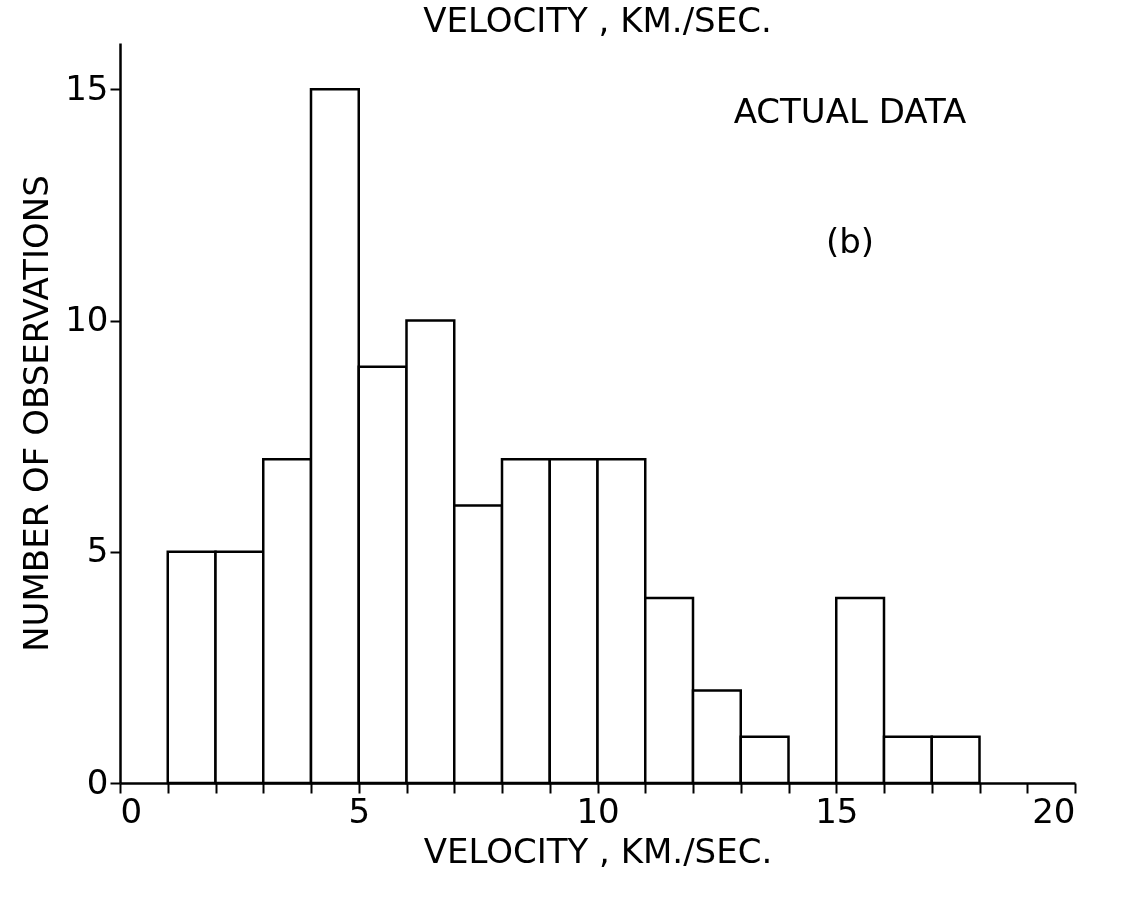 The image size is (1134, 916). Describe the element at coordinates (97, 550) in the screenshot. I see `y-tick-label: 5` at that location.